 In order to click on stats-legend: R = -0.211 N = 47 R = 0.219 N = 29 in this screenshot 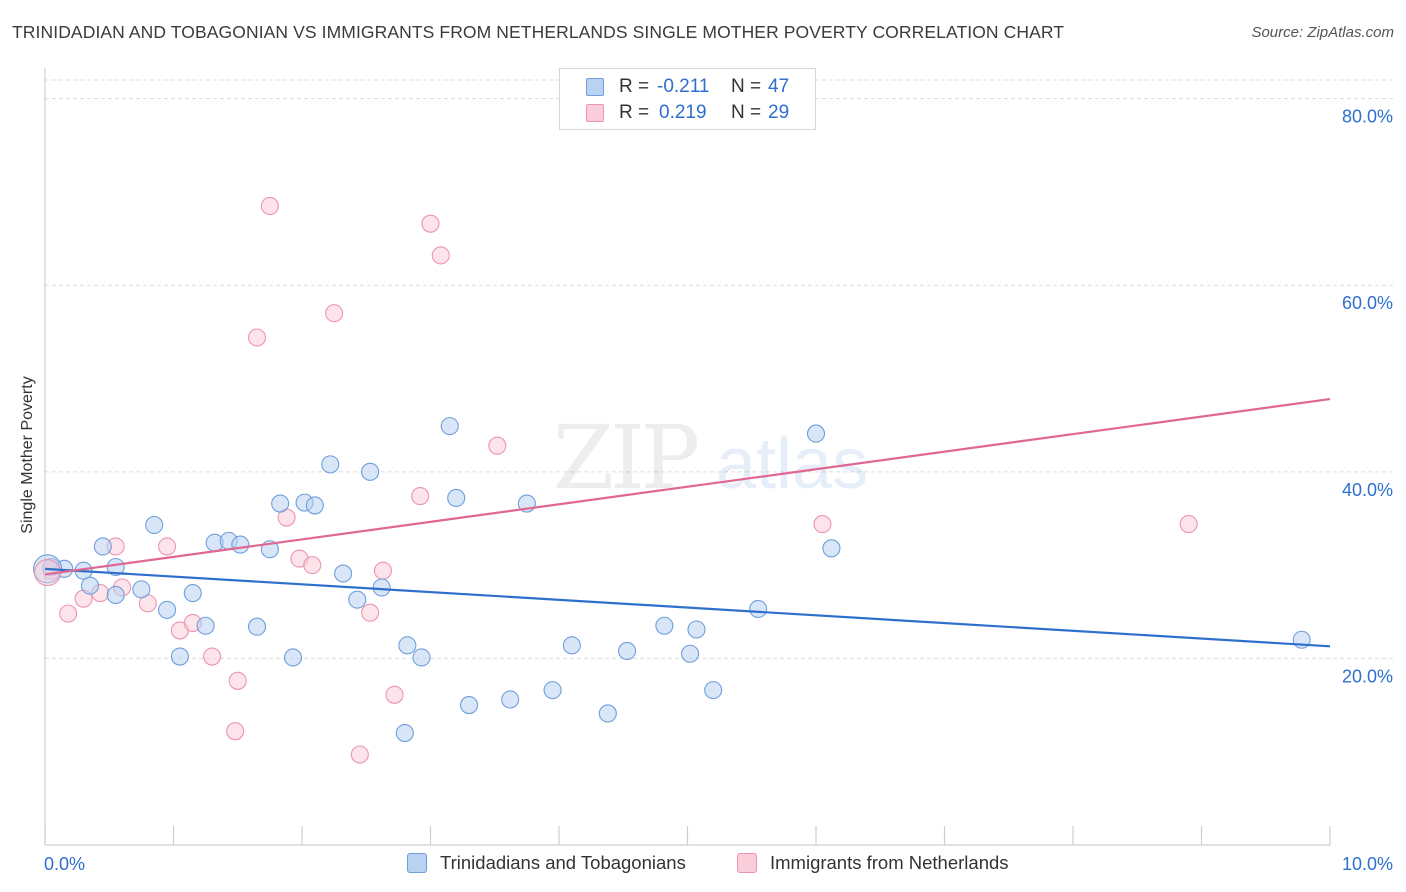, I will do `click(687, 99)`.